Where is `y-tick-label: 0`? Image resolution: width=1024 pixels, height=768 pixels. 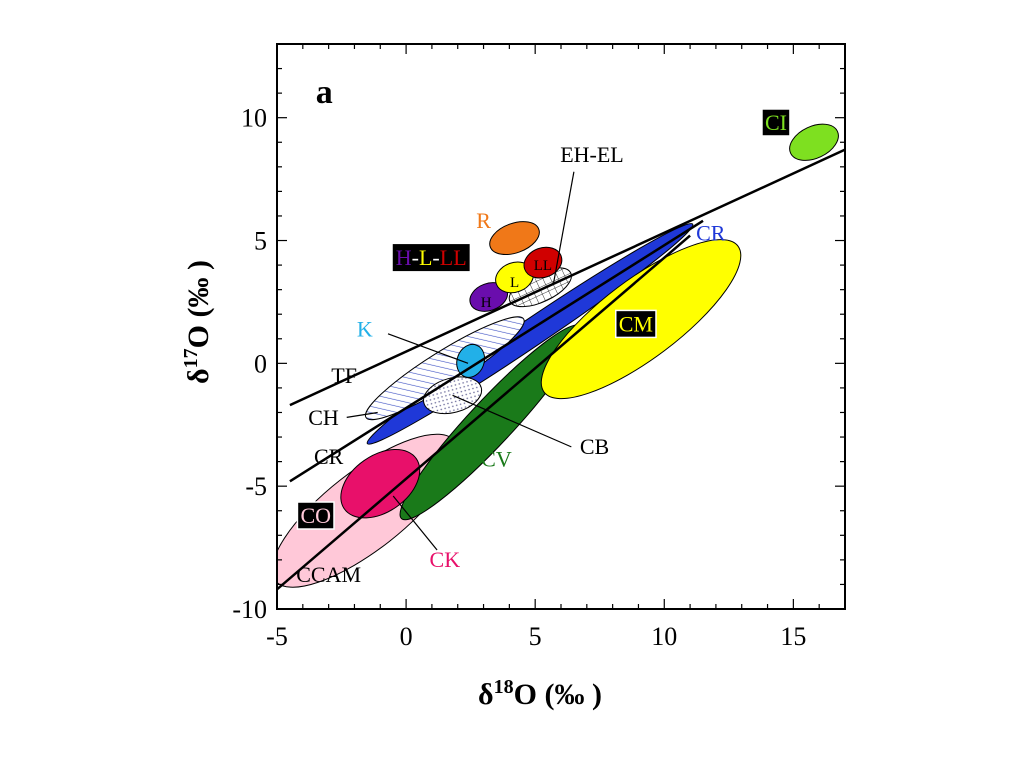
y-tick-label: 0 is located at coordinates (260, 363).